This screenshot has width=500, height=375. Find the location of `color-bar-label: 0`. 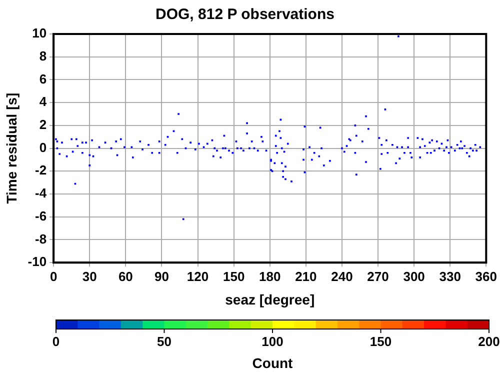

color-bar-label: 0 is located at coordinates (56, 342).